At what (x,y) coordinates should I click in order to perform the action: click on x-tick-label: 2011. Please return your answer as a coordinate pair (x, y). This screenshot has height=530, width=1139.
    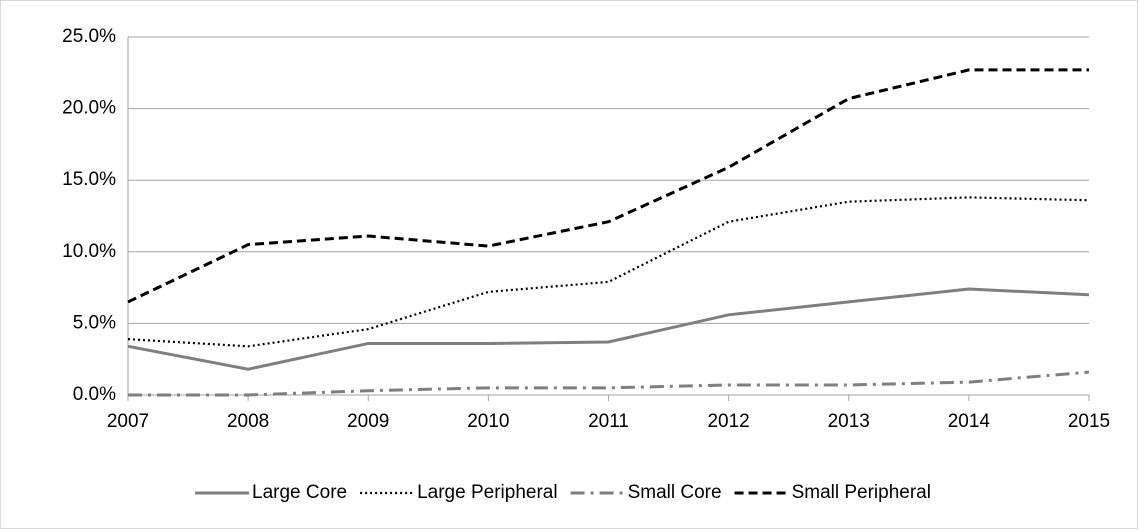
    Looking at the image, I should click on (608, 421).